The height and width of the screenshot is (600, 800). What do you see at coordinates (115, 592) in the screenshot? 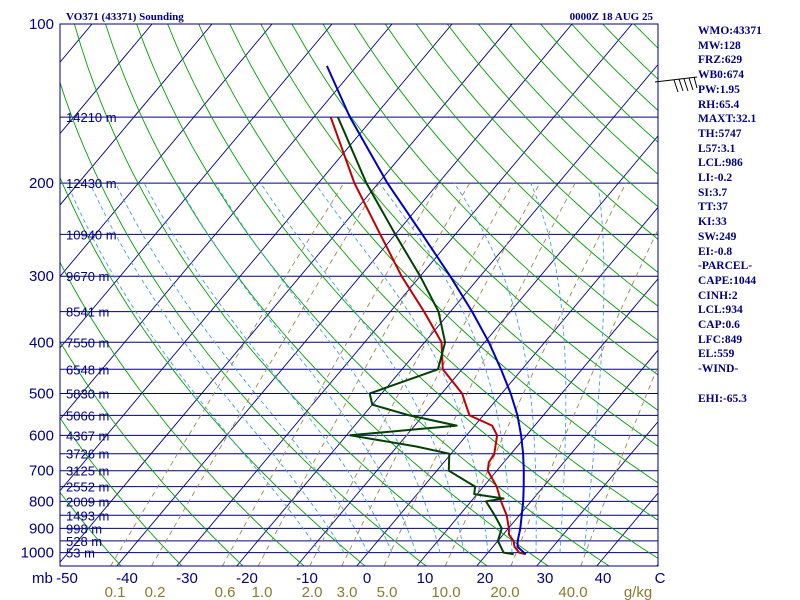
I see `mixing-ratio-tick-label: 0.1` at bounding box center [115, 592].